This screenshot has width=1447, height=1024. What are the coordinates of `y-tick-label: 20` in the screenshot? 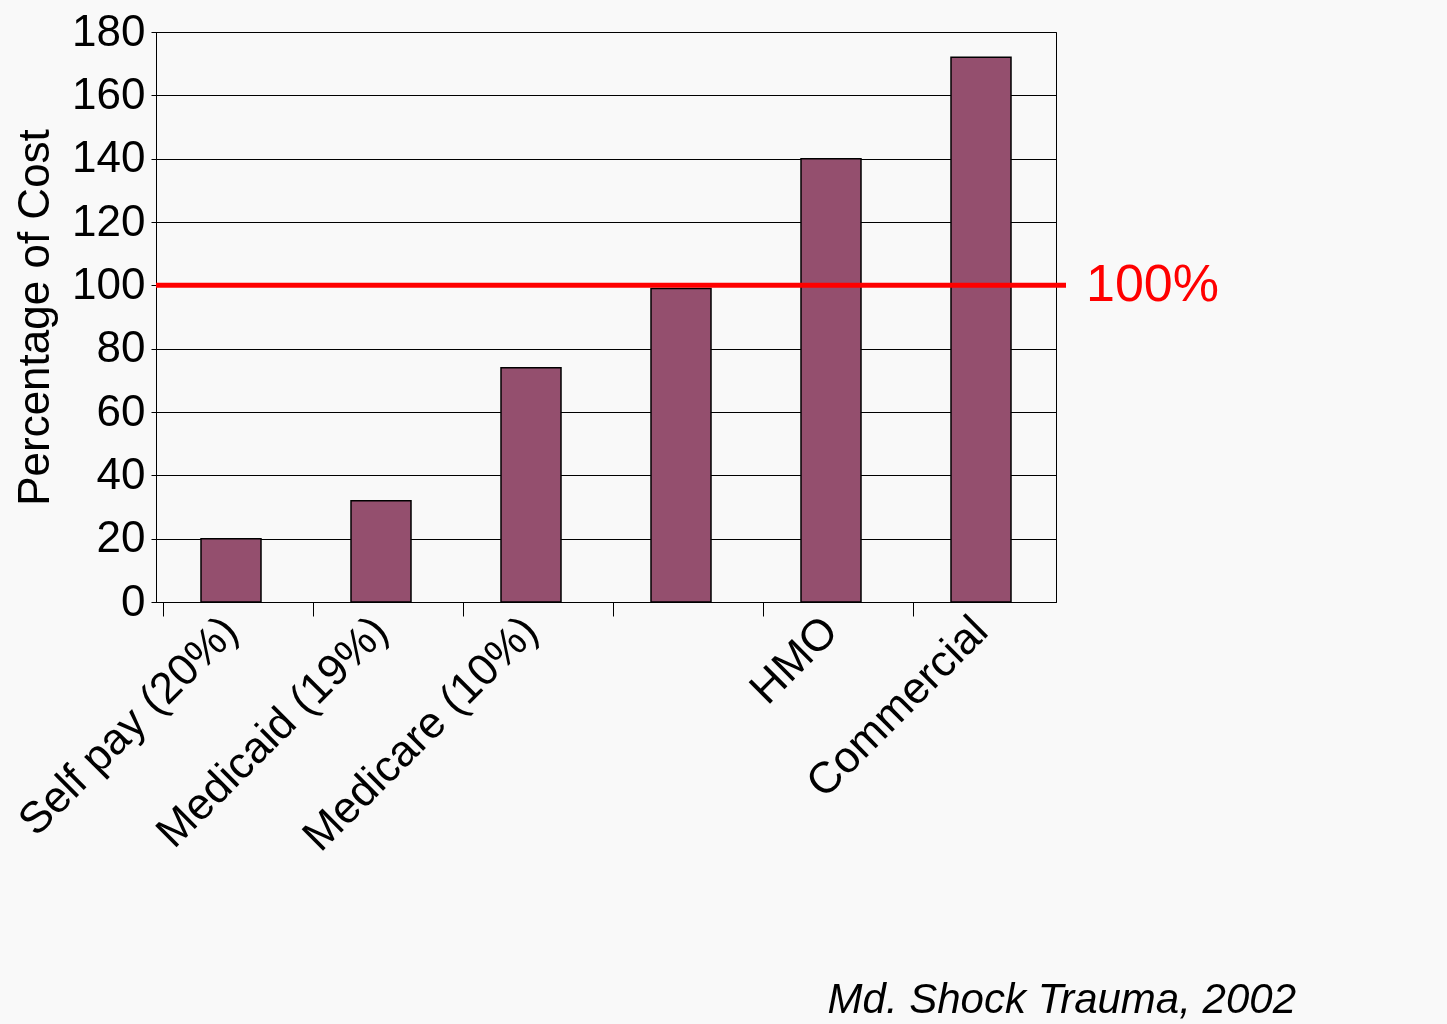 It's located at (121, 537).